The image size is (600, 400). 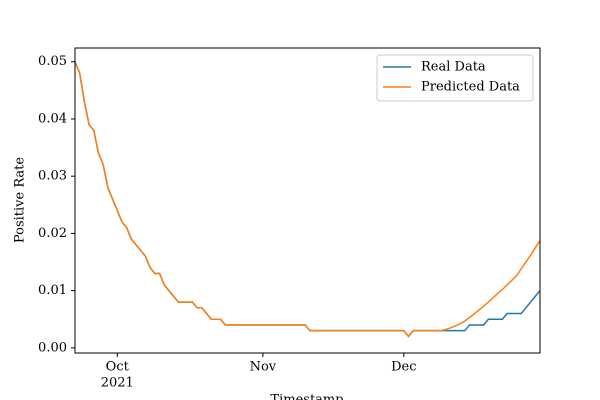 I want to click on x-tick-label: Nov, so click(x=263, y=367).